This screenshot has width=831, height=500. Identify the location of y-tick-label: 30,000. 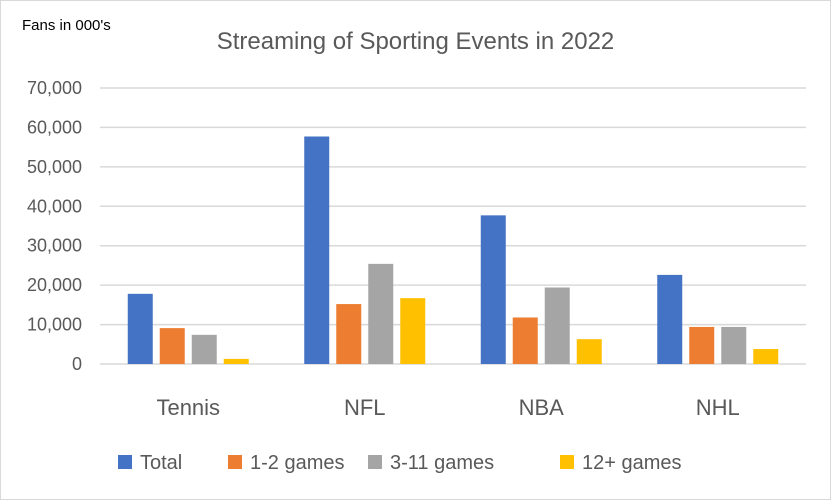
(54, 246).